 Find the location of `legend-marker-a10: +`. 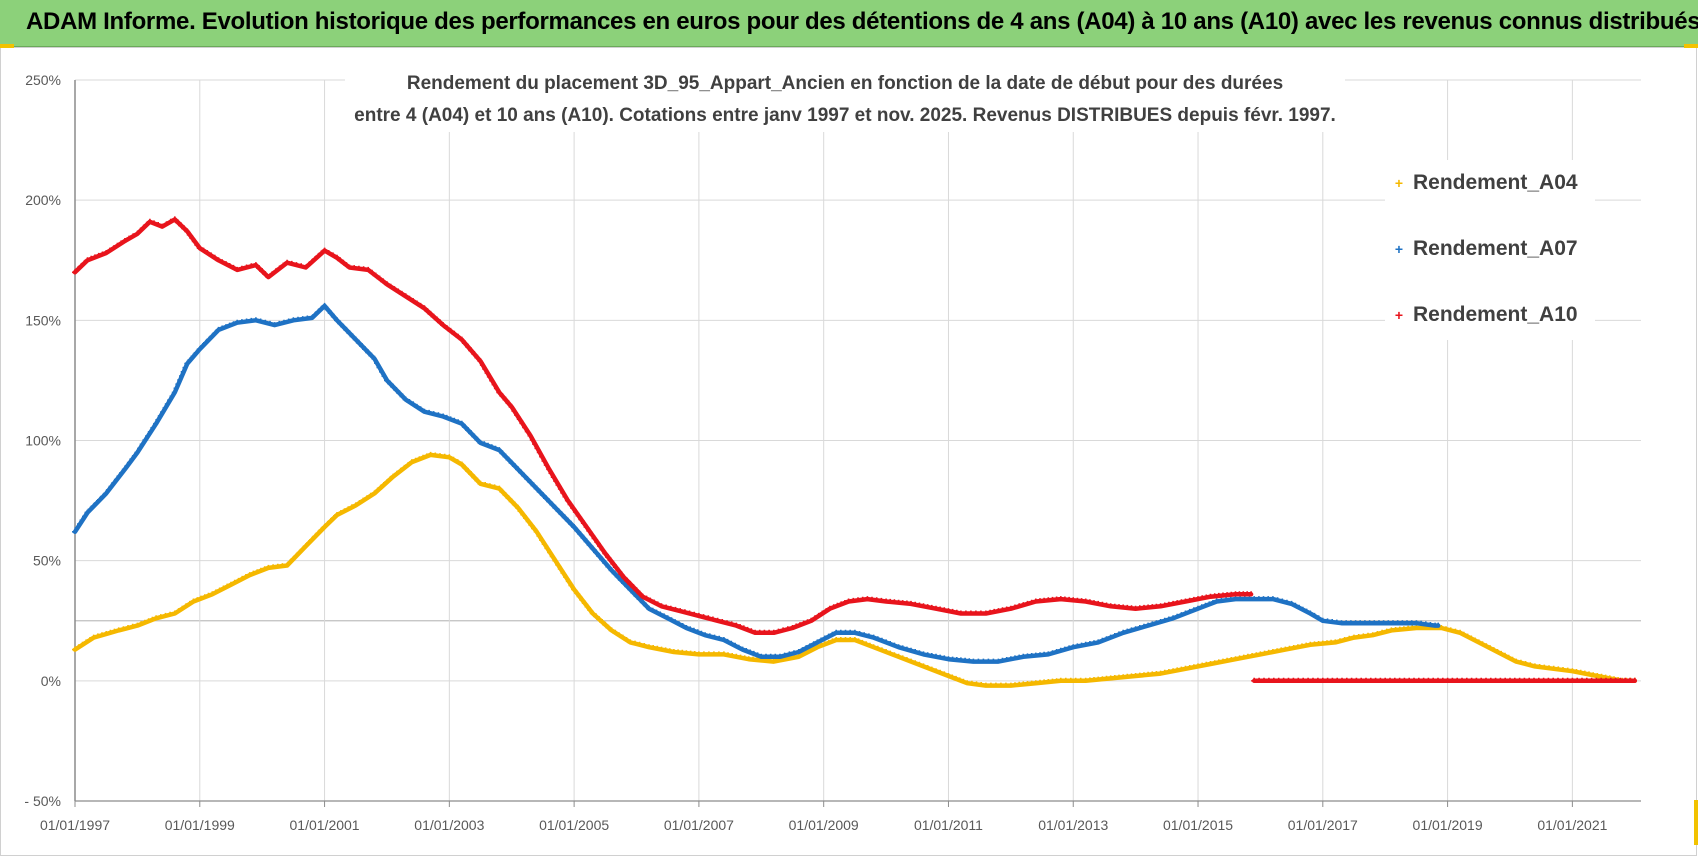

legend-marker-a10: + is located at coordinates (1399, 315).